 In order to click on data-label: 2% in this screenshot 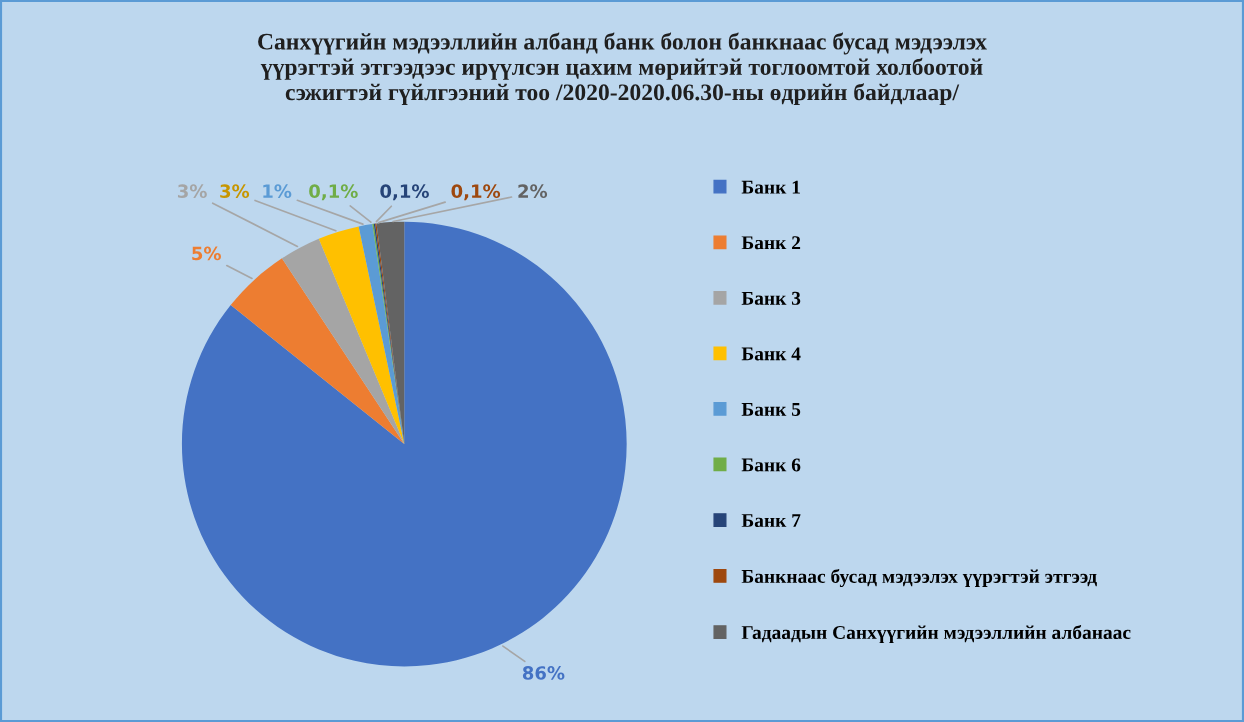, I will do `click(533, 191)`.